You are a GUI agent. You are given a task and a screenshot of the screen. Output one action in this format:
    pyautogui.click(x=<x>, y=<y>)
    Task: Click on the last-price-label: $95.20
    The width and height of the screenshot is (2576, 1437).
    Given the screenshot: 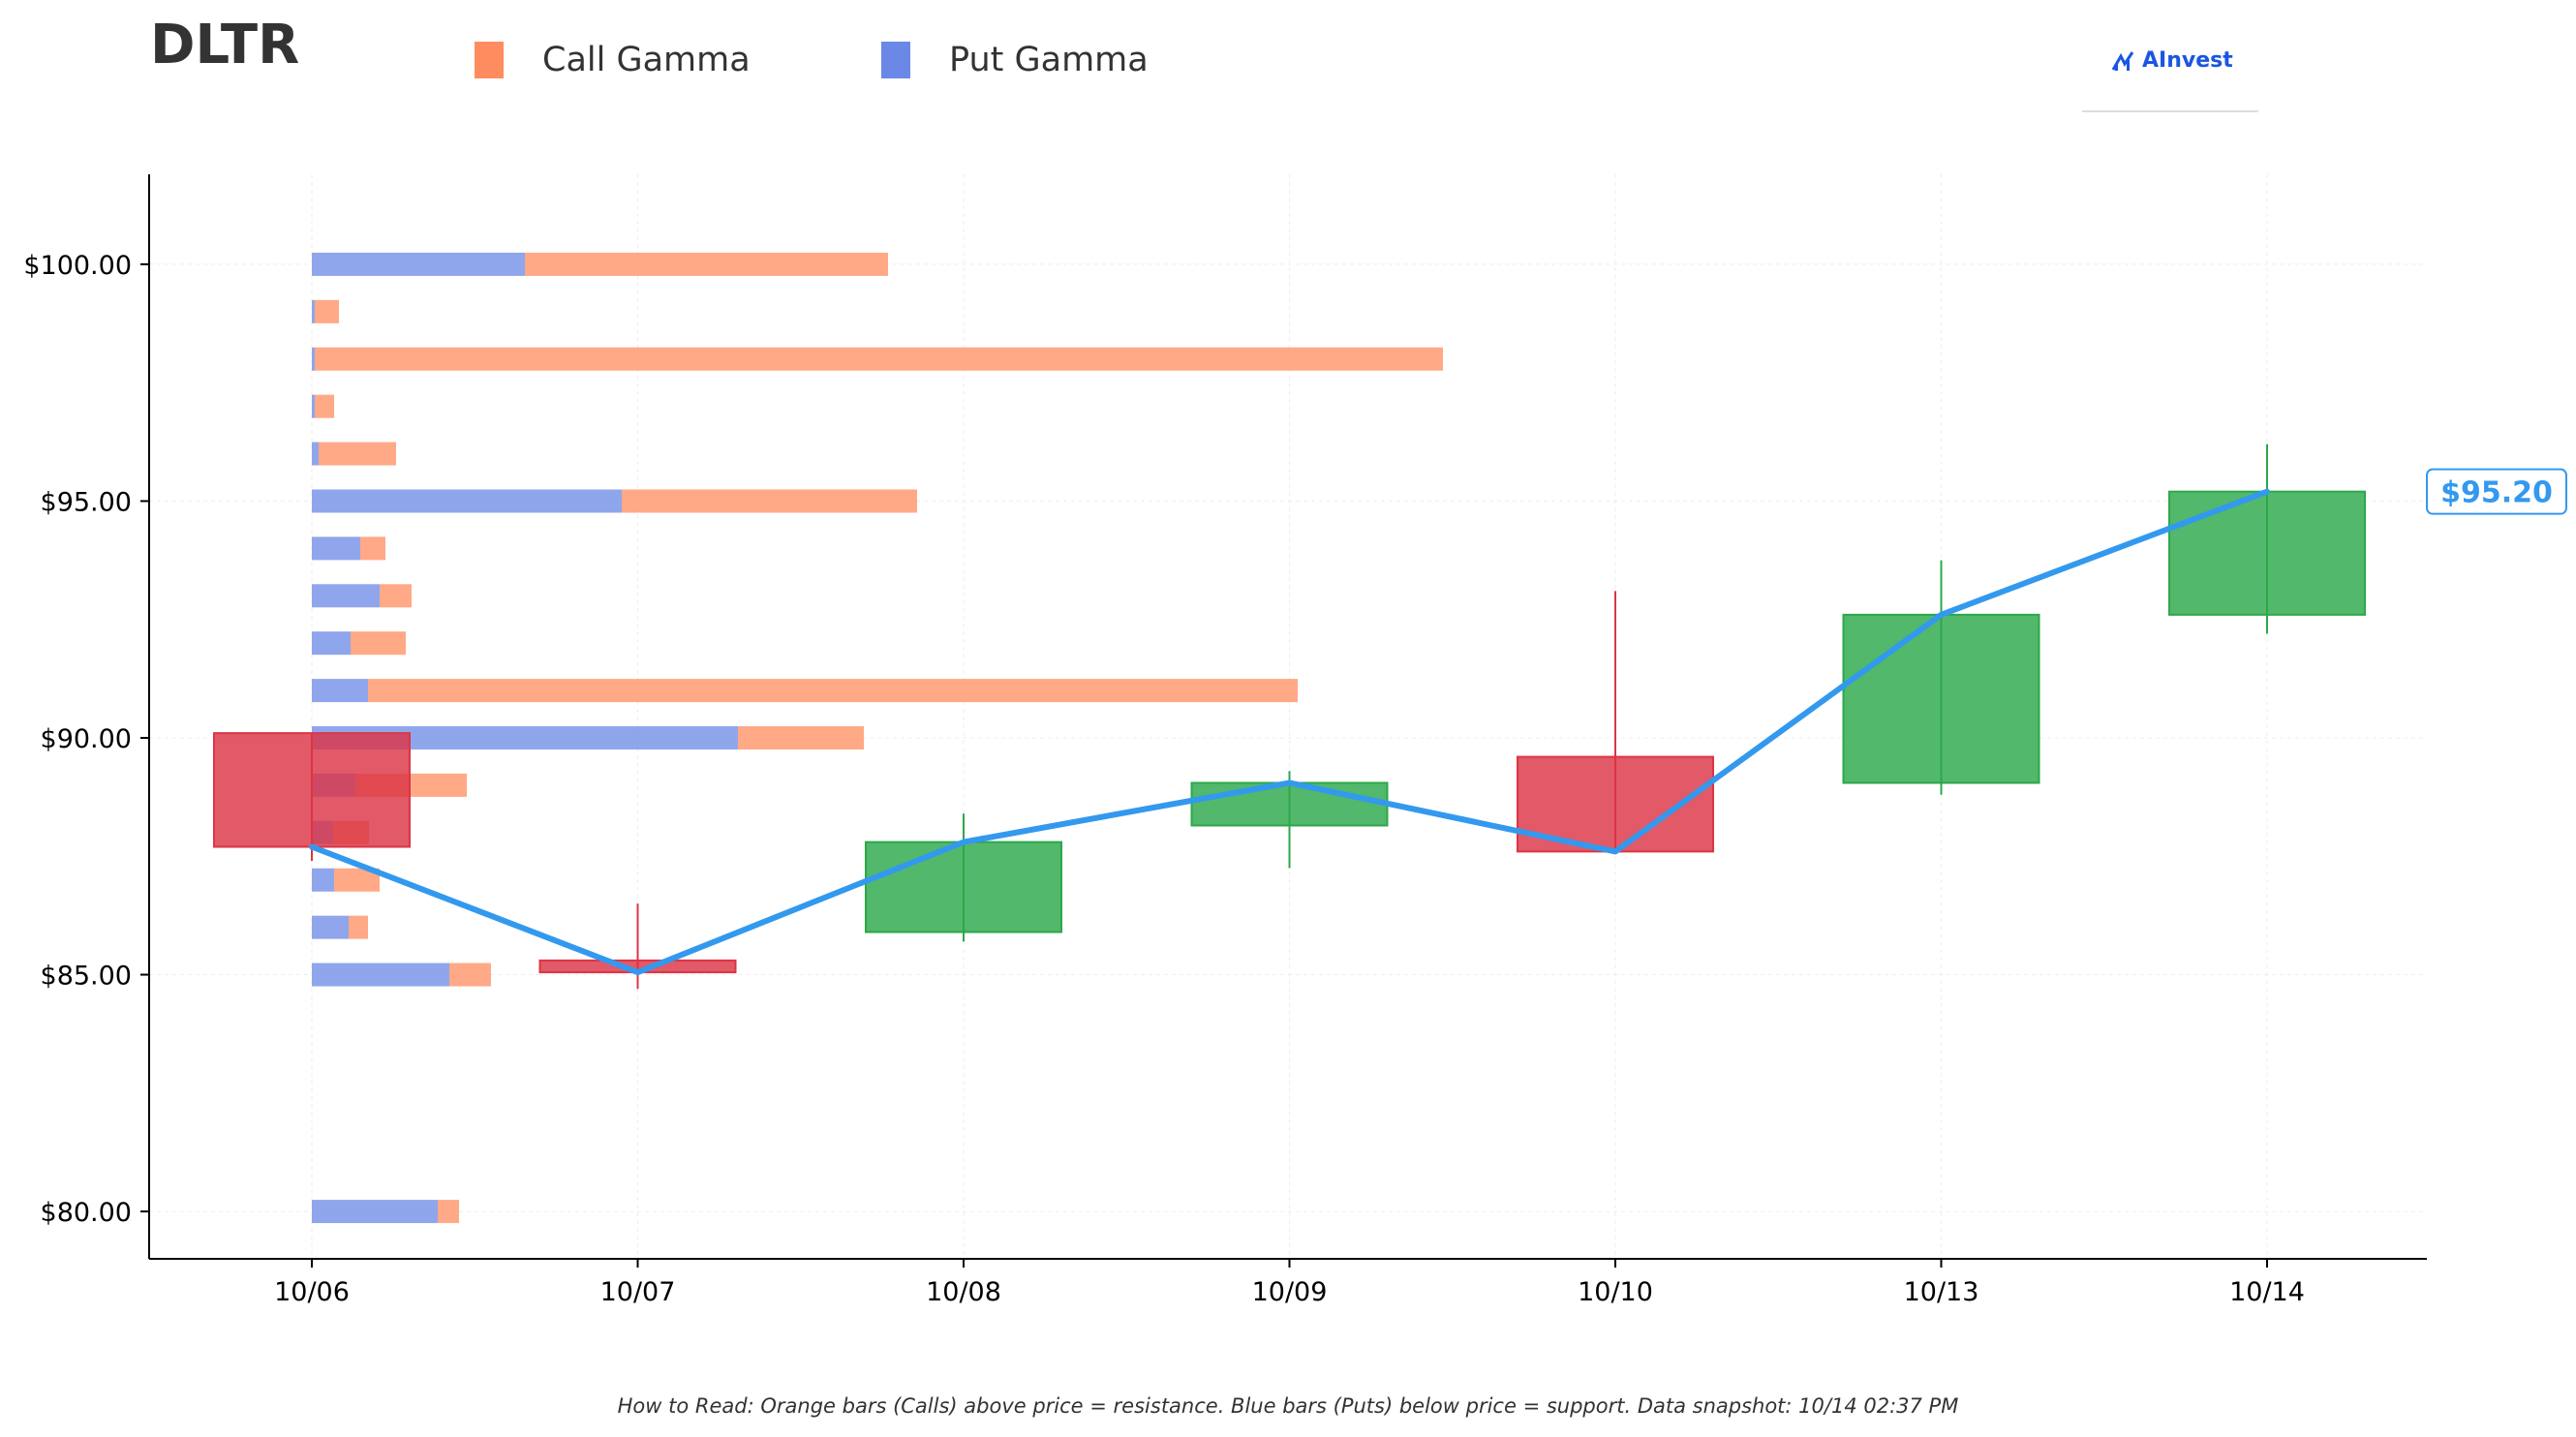 What is the action you would take?
    pyautogui.click(x=2496, y=493)
    